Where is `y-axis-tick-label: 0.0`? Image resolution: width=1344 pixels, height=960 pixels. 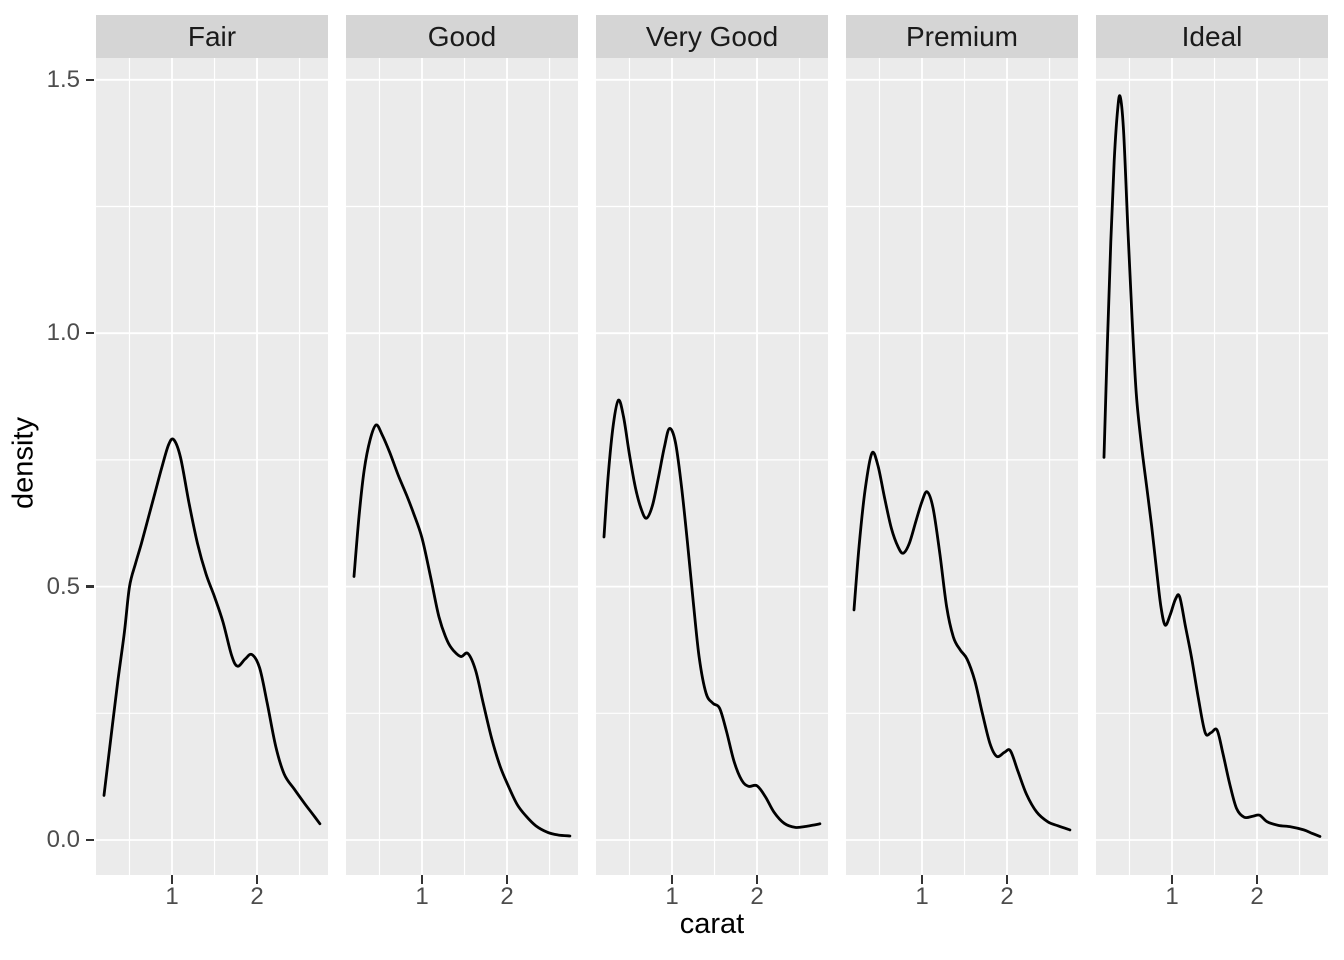
y-axis-tick-label: 0.0 is located at coordinates (63, 840).